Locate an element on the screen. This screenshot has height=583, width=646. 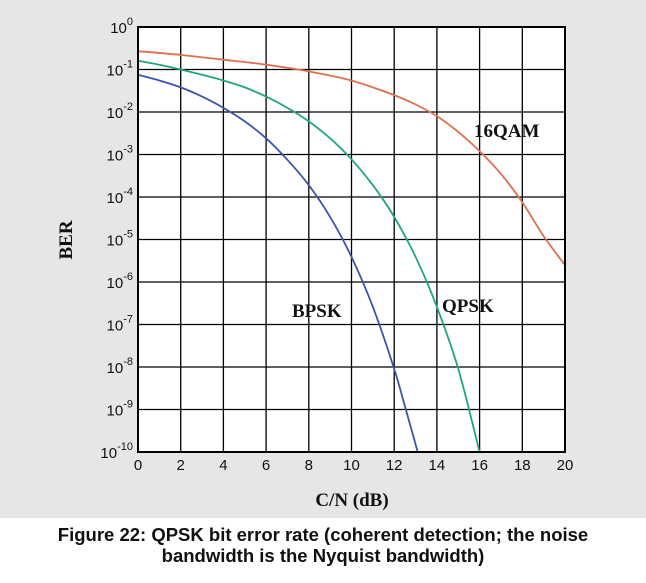
x-axis-label: C/N (dB) is located at coordinates (351, 500).